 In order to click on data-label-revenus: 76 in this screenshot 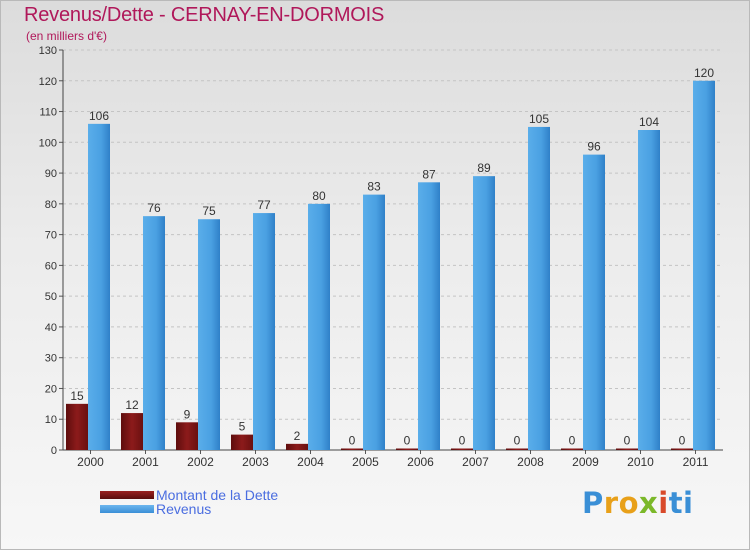, I will do `click(154, 208)`.